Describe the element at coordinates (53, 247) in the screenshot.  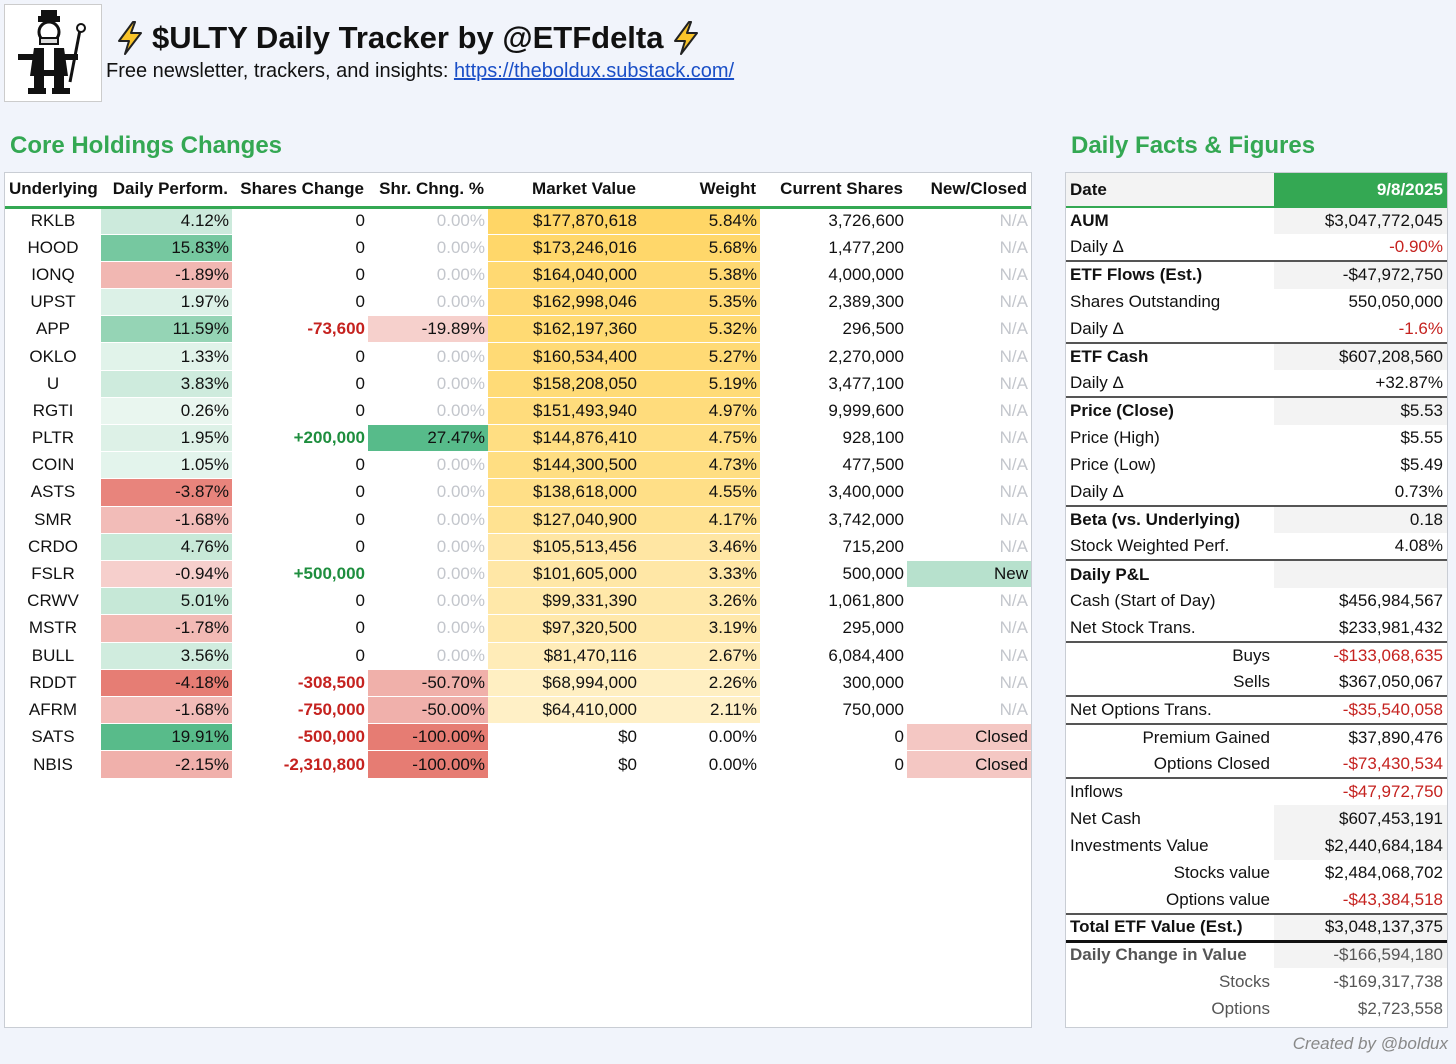
I see `ticker-cell: HOOD` at that location.